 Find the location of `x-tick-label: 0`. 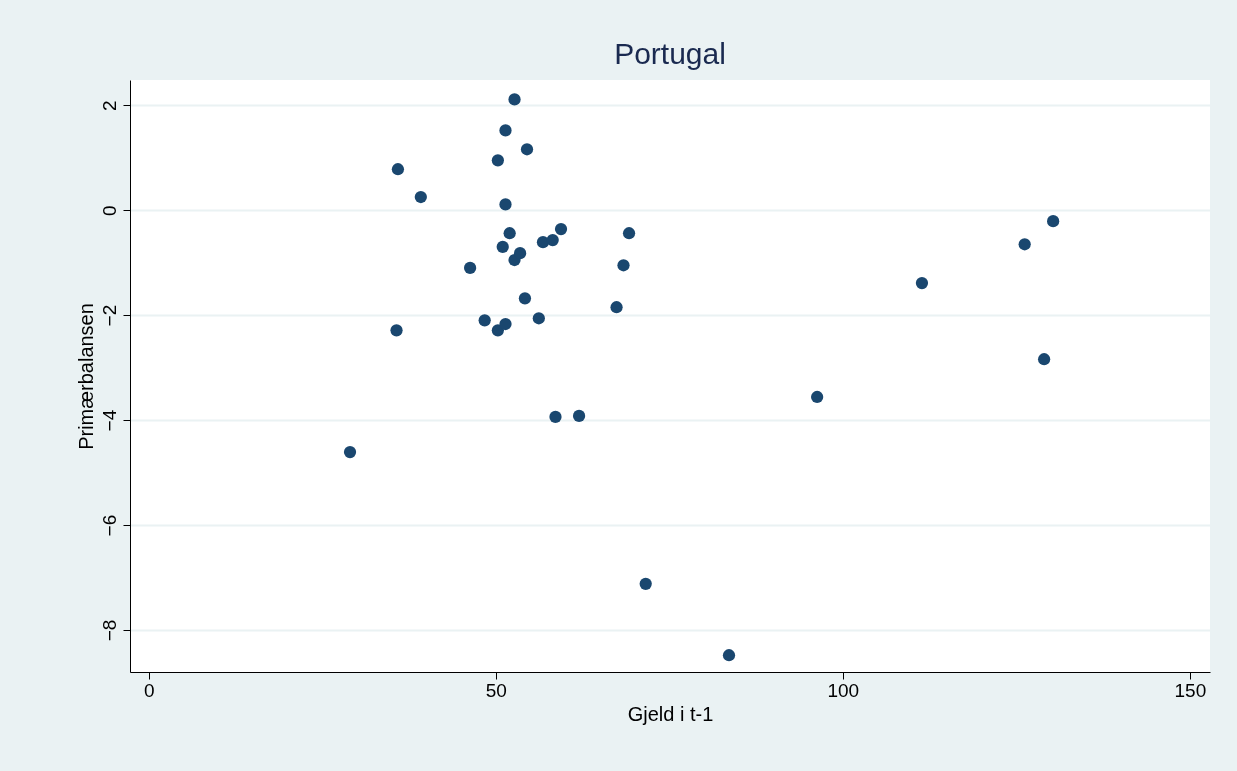

x-tick-label: 0 is located at coordinates (149, 690).